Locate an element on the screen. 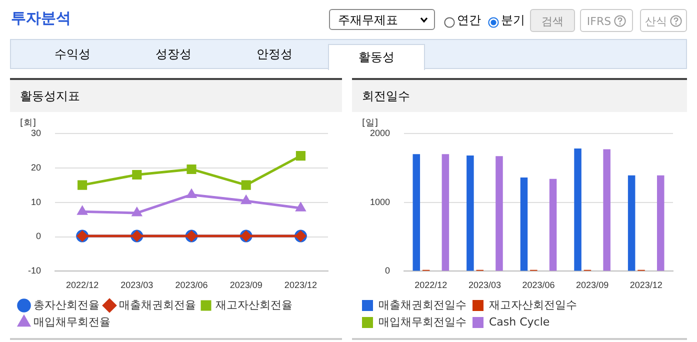 The height and width of the screenshot is (342, 697). text: 수익성 is located at coordinates (73, 54).